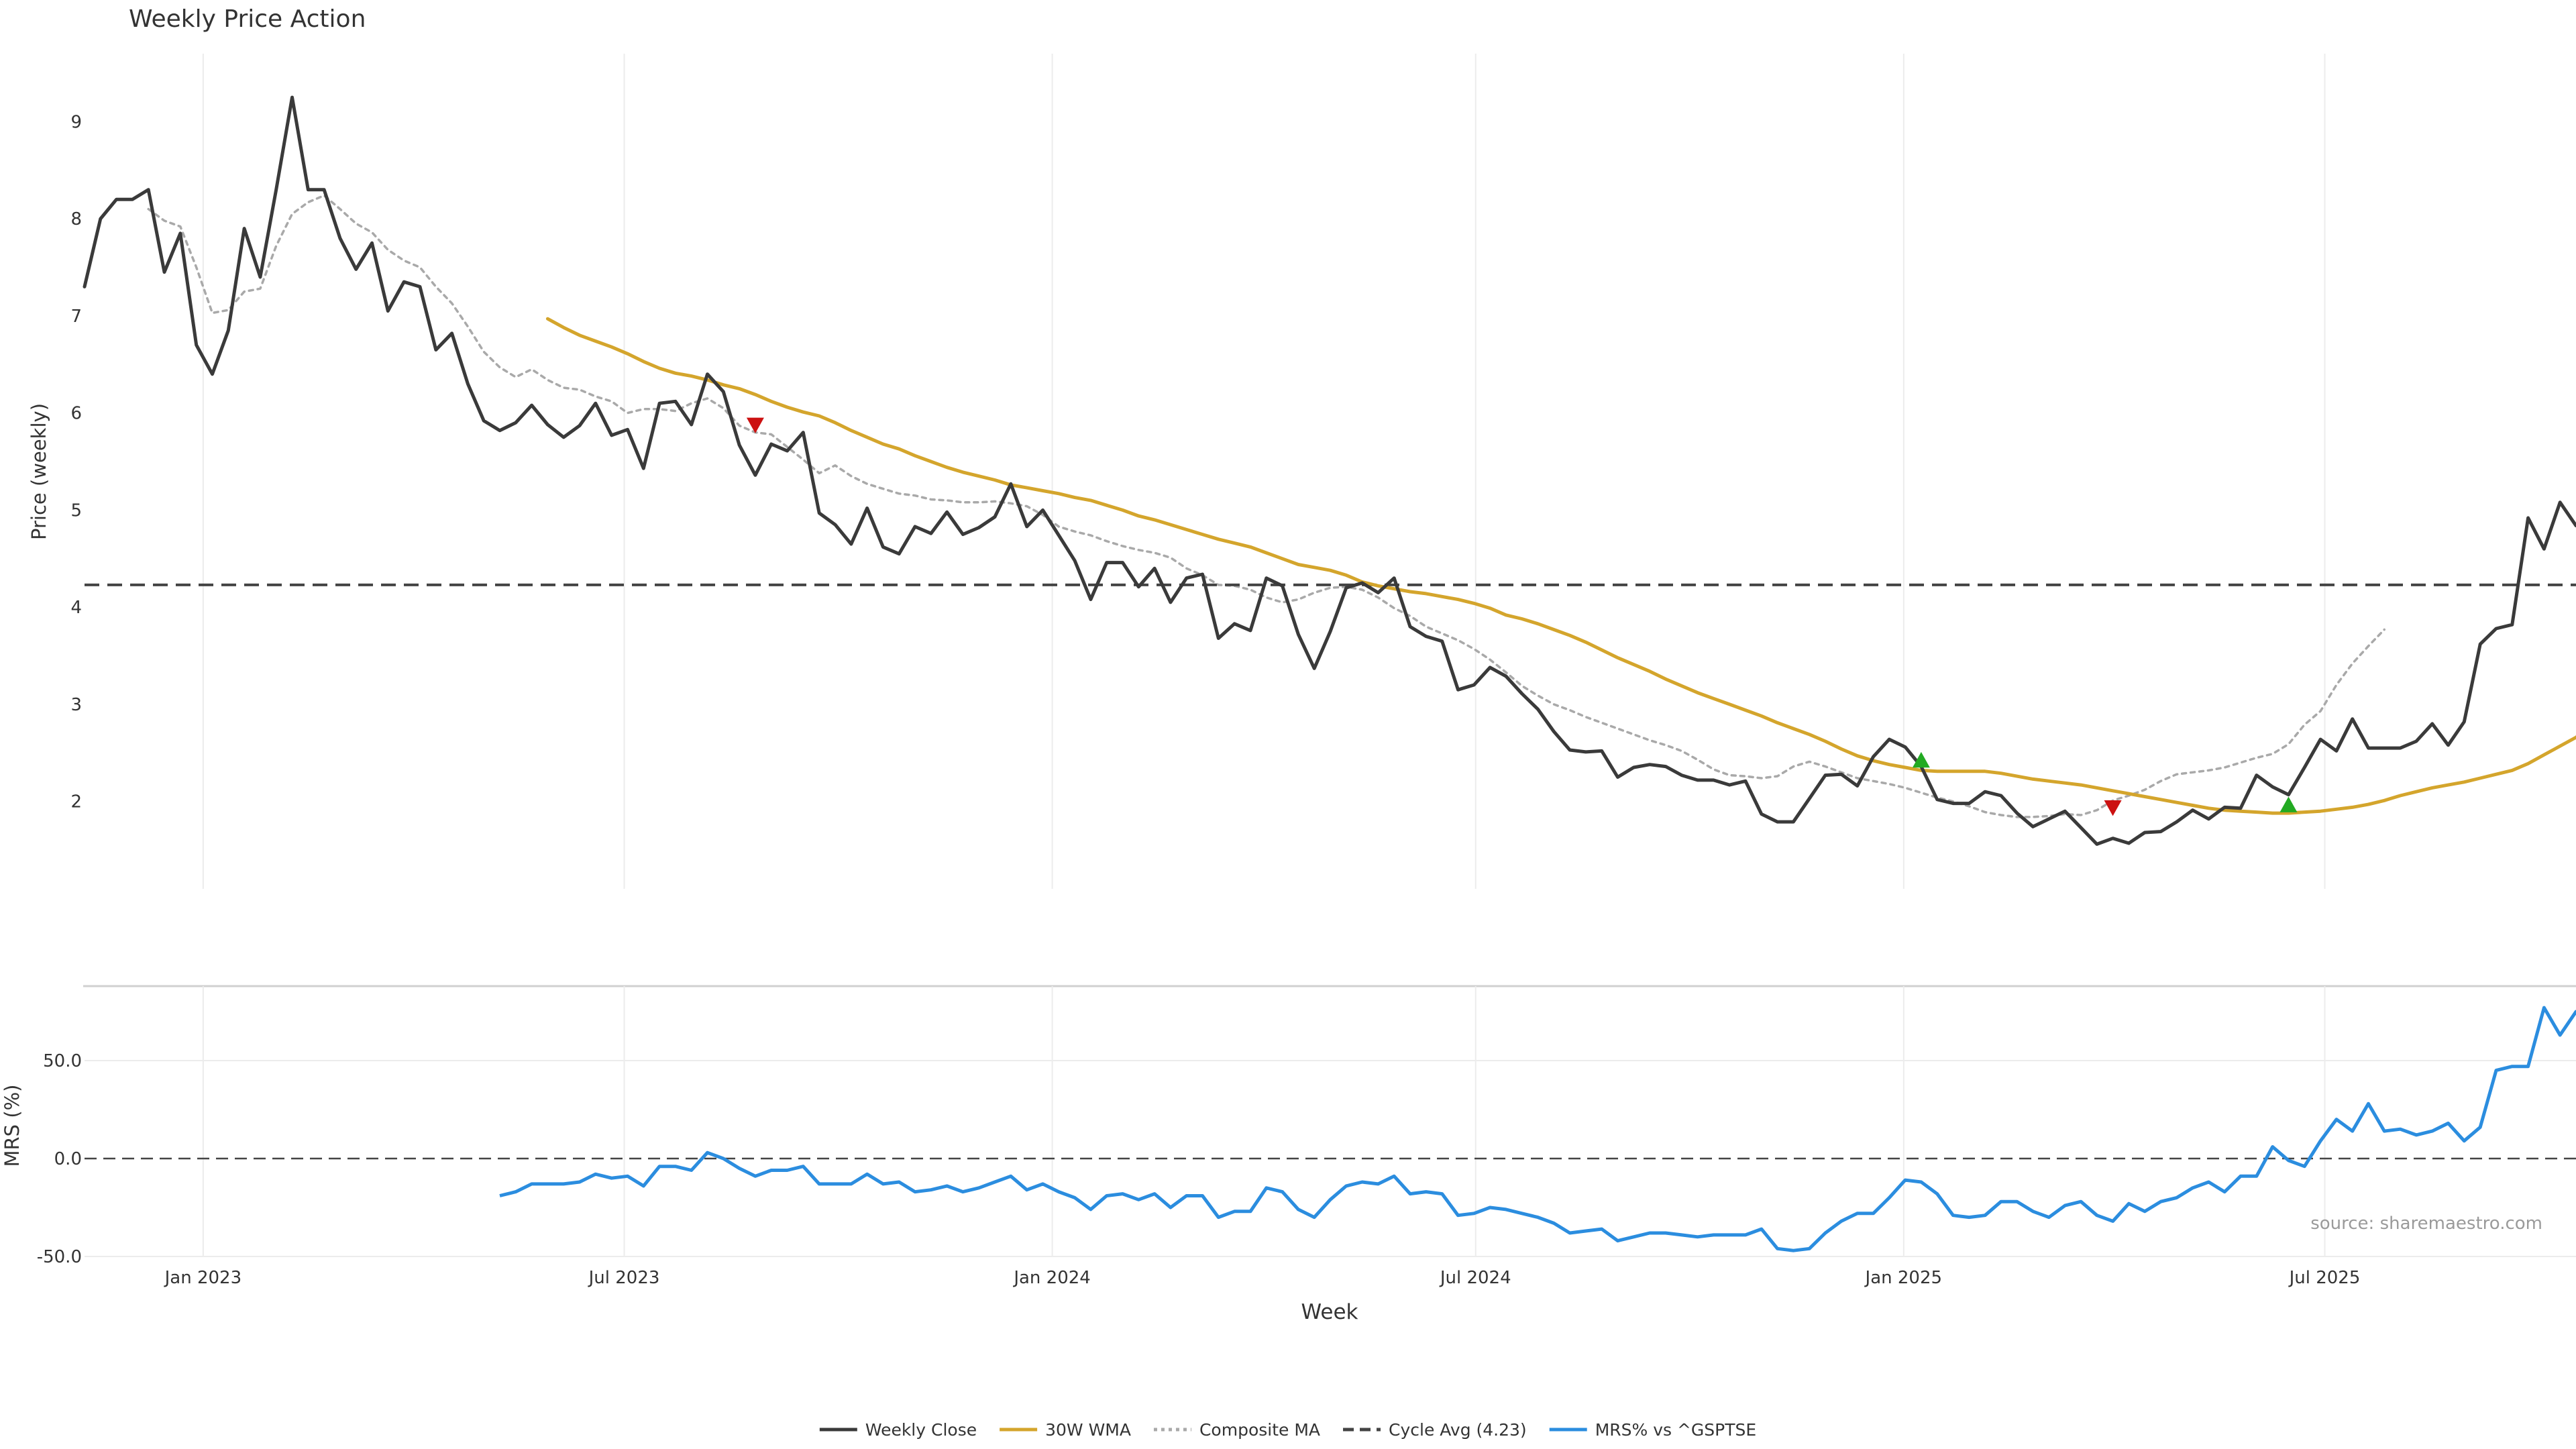  Describe the element at coordinates (76, 802) in the screenshot. I see `price-y-tick-label: 2` at that location.